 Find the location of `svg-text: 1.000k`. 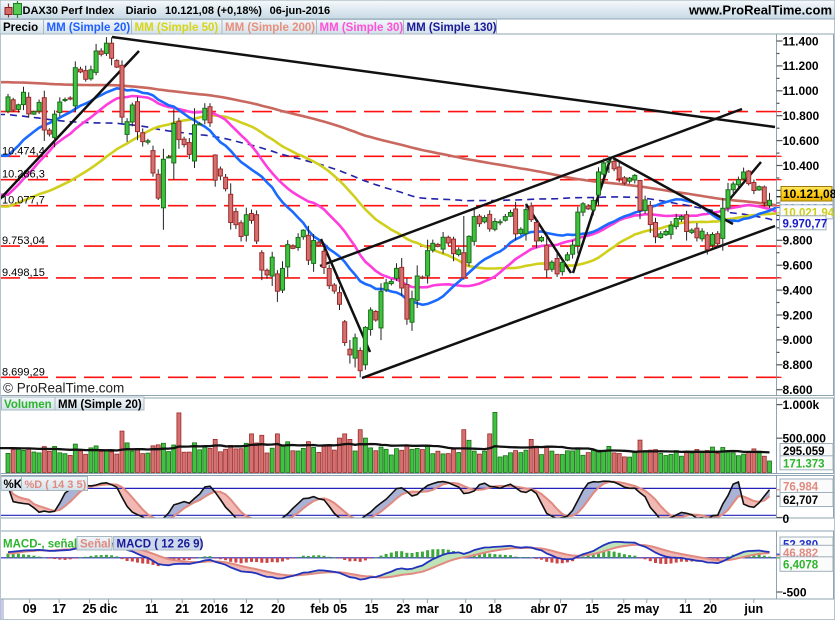

svg-text: 1.000k is located at coordinates (801, 405).